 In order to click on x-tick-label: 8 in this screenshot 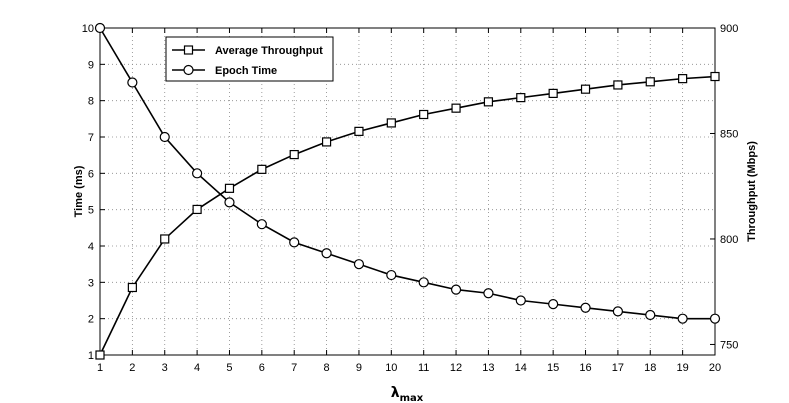, I will do `click(327, 368)`.